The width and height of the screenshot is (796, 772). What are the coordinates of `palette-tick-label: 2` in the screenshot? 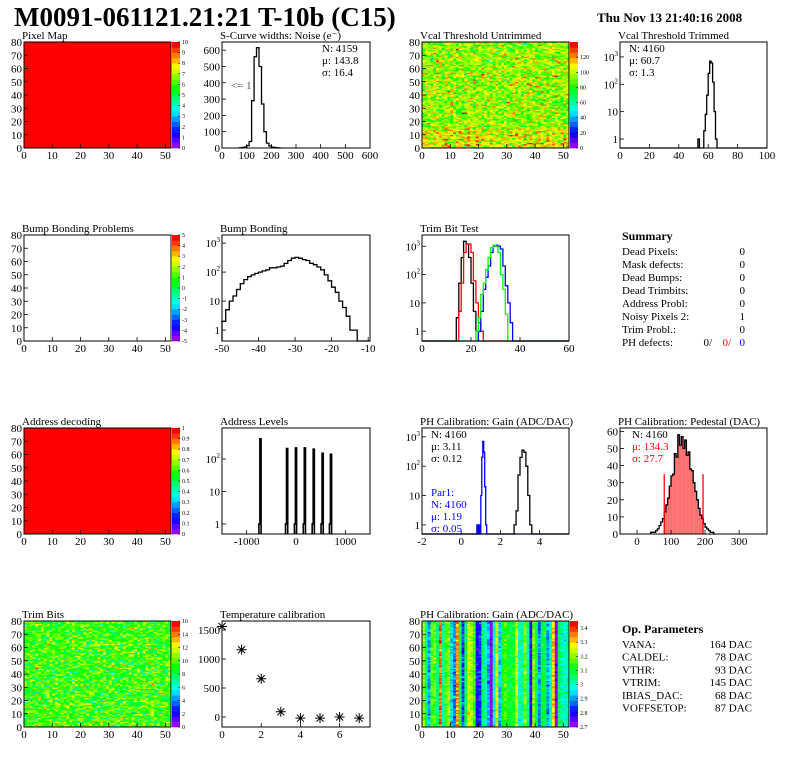 It's located at (183, 128).